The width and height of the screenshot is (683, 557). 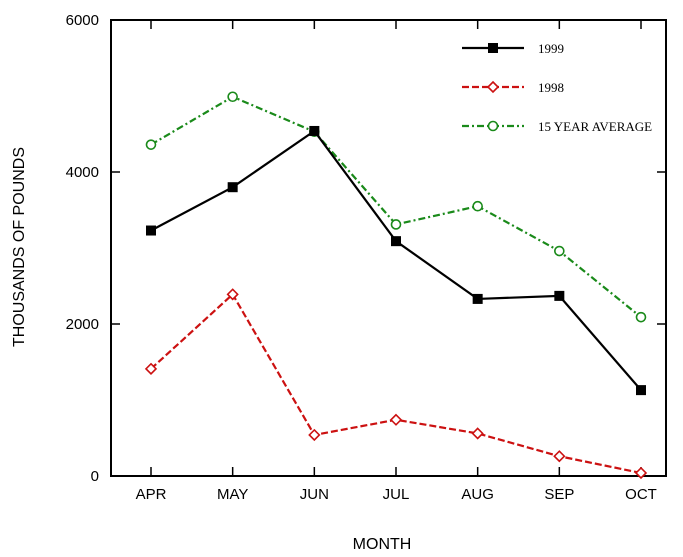 I want to click on x-tick-label: JUN, so click(x=314, y=494).